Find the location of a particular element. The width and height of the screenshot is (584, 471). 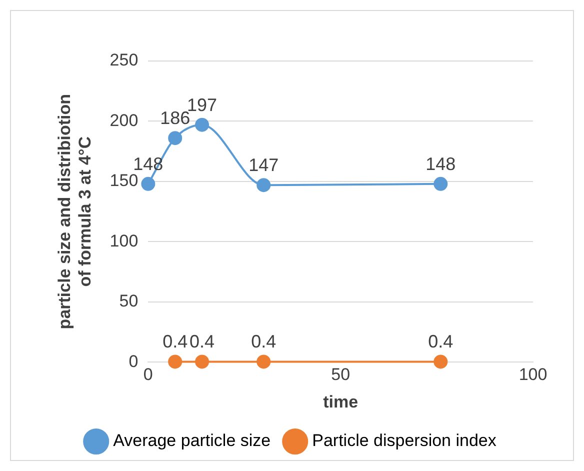

x-axis-title: time is located at coordinates (340, 402).